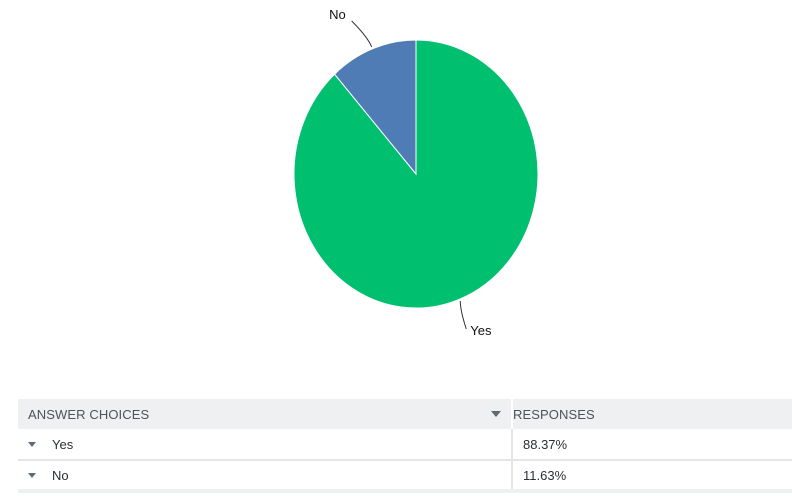 The image size is (792, 496). Describe the element at coordinates (89, 414) in the screenshot. I see `answer-choices-header-label: ANSWER CHOICES` at that location.